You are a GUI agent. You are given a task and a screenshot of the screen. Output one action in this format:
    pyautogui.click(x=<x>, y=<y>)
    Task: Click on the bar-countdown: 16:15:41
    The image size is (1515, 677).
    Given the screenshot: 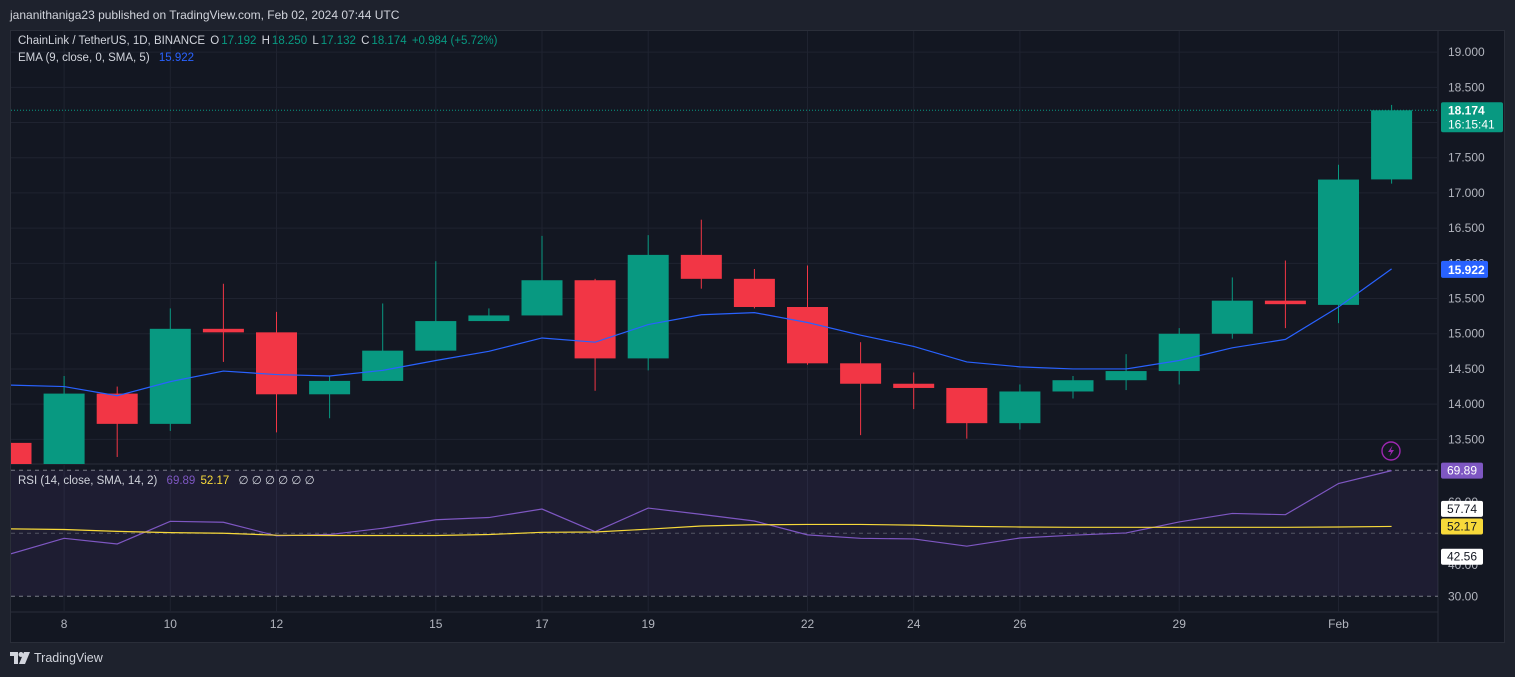 What is the action you would take?
    pyautogui.click(x=1471, y=124)
    